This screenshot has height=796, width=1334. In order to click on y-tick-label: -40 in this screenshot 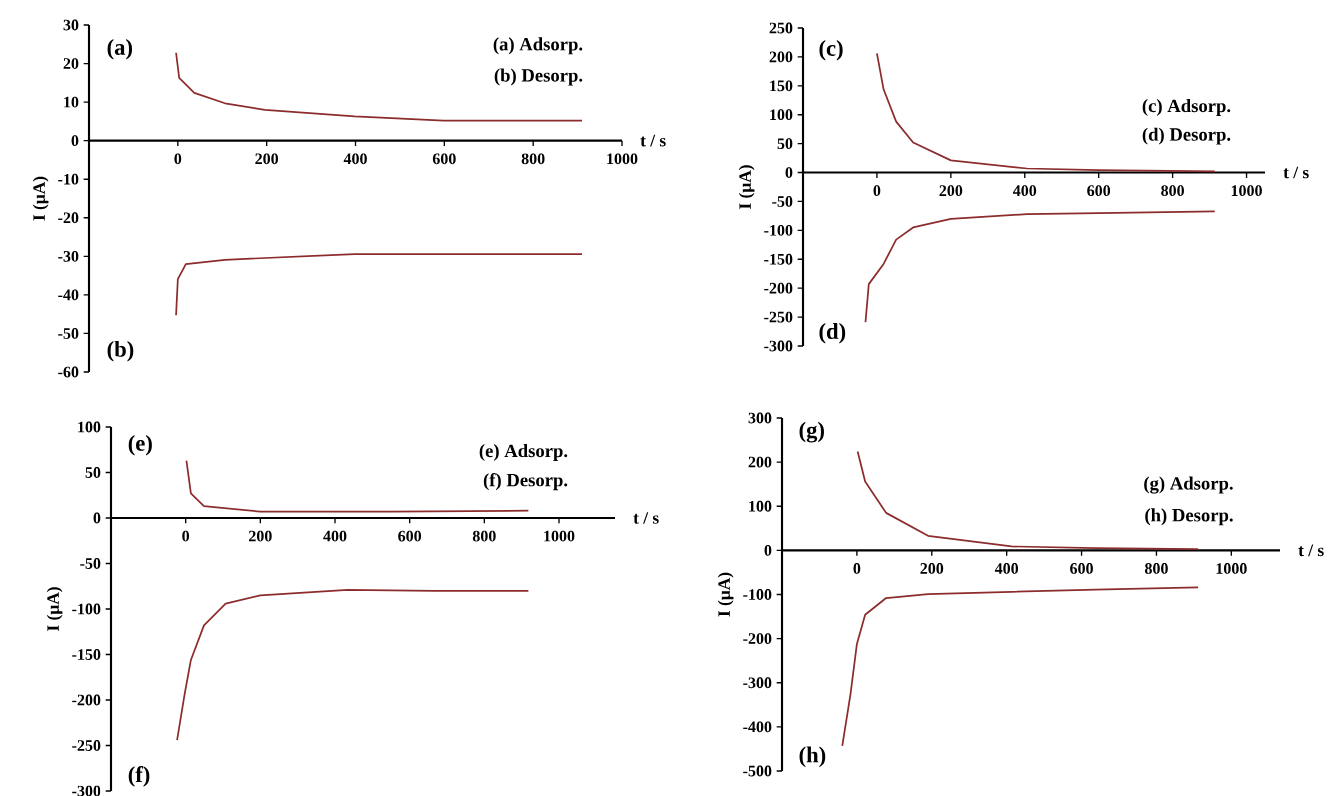, I will do `click(68, 295)`.